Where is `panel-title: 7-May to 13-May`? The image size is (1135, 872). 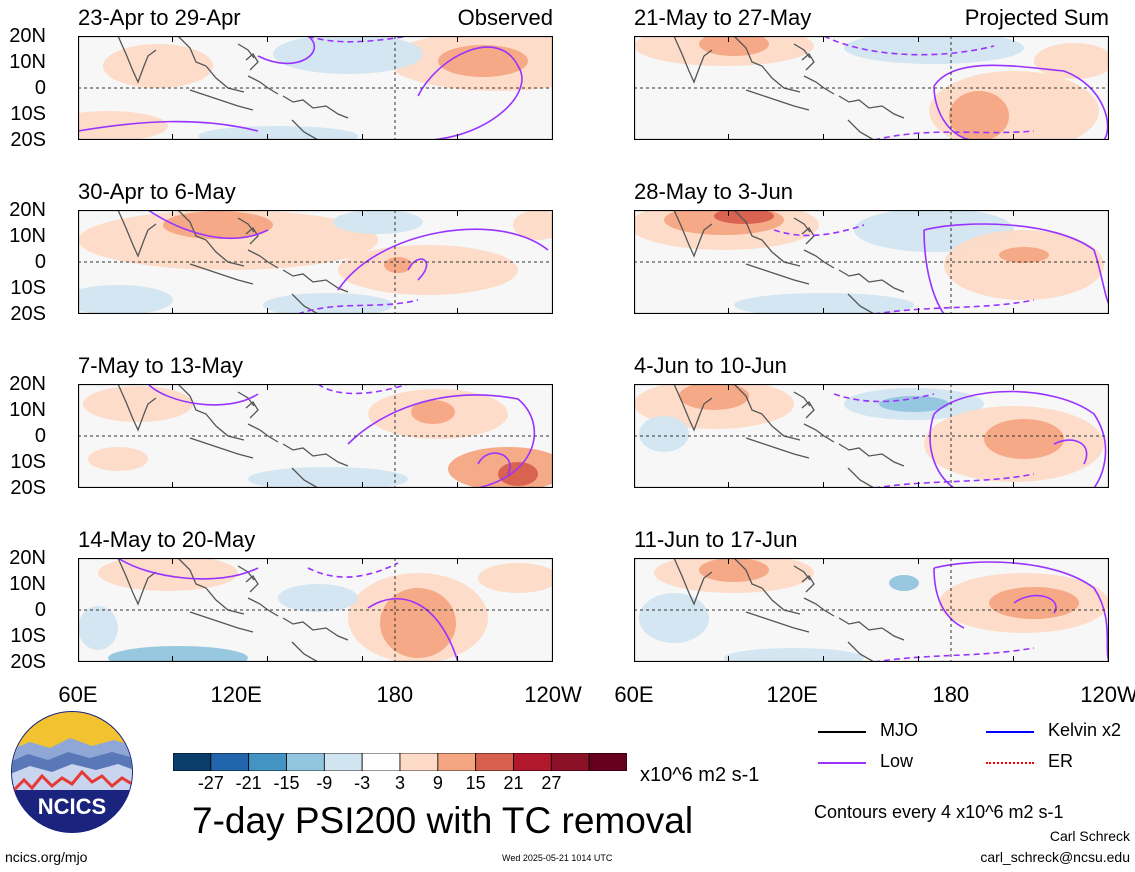
panel-title: 7-May to 13-May is located at coordinates (161, 365).